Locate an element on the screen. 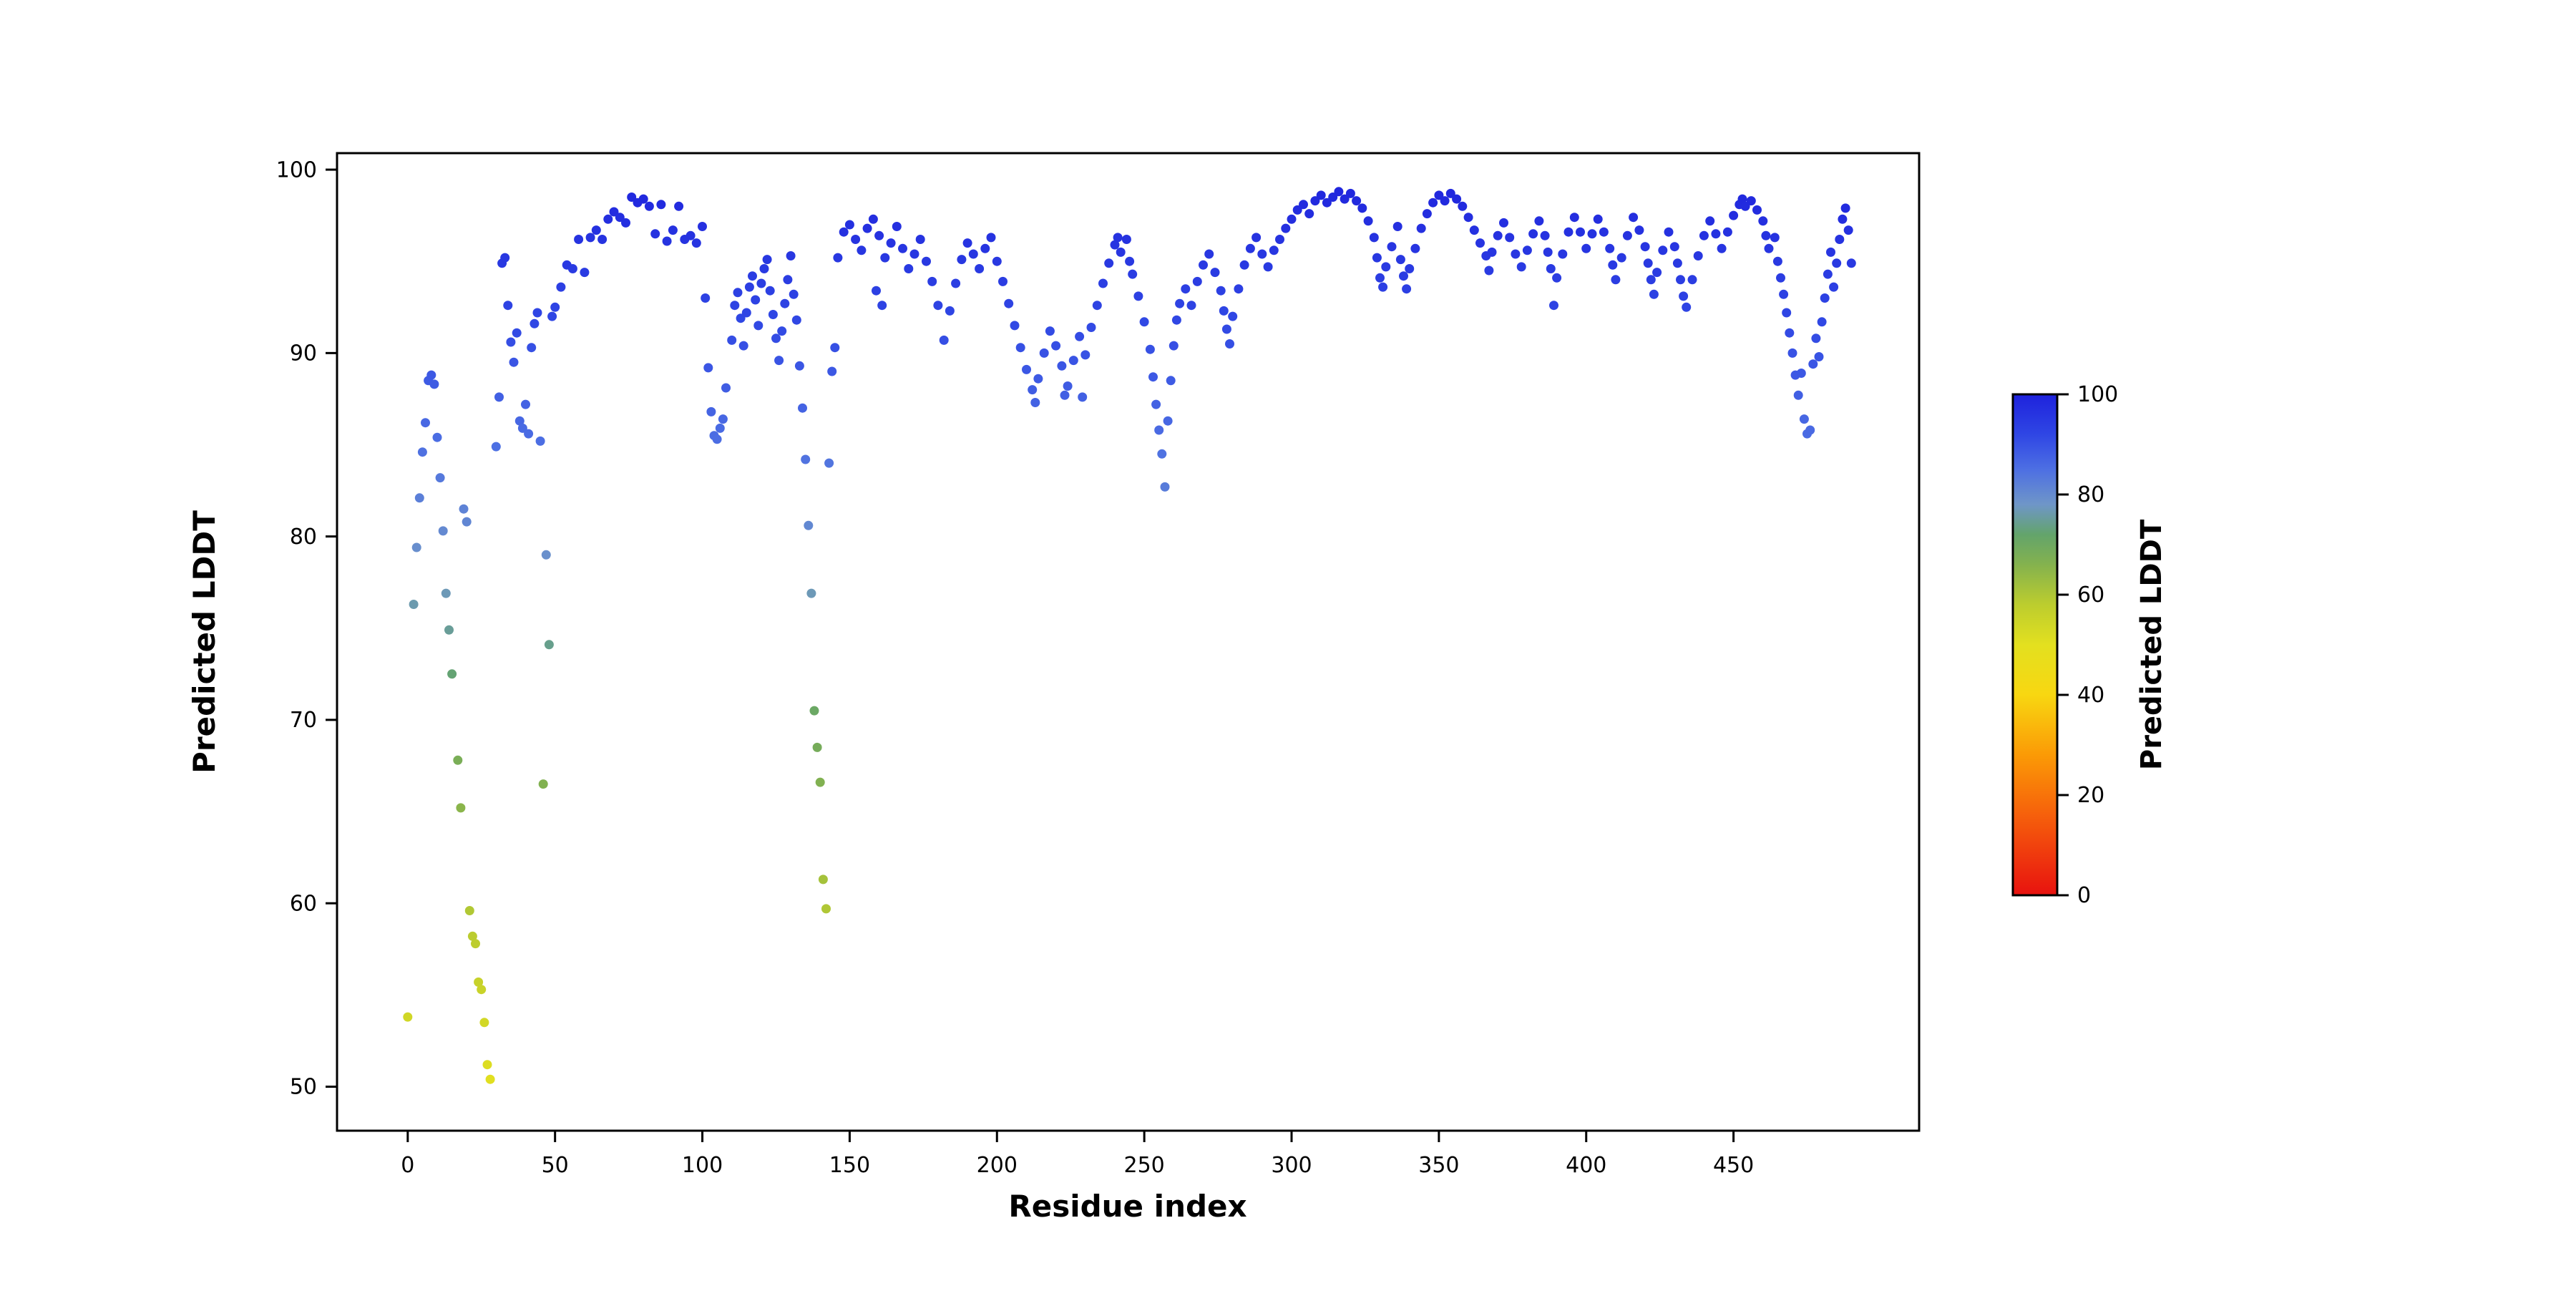 The image size is (2576, 1291). colorbar-label: Predicted LDDT is located at coordinates (2151, 644).